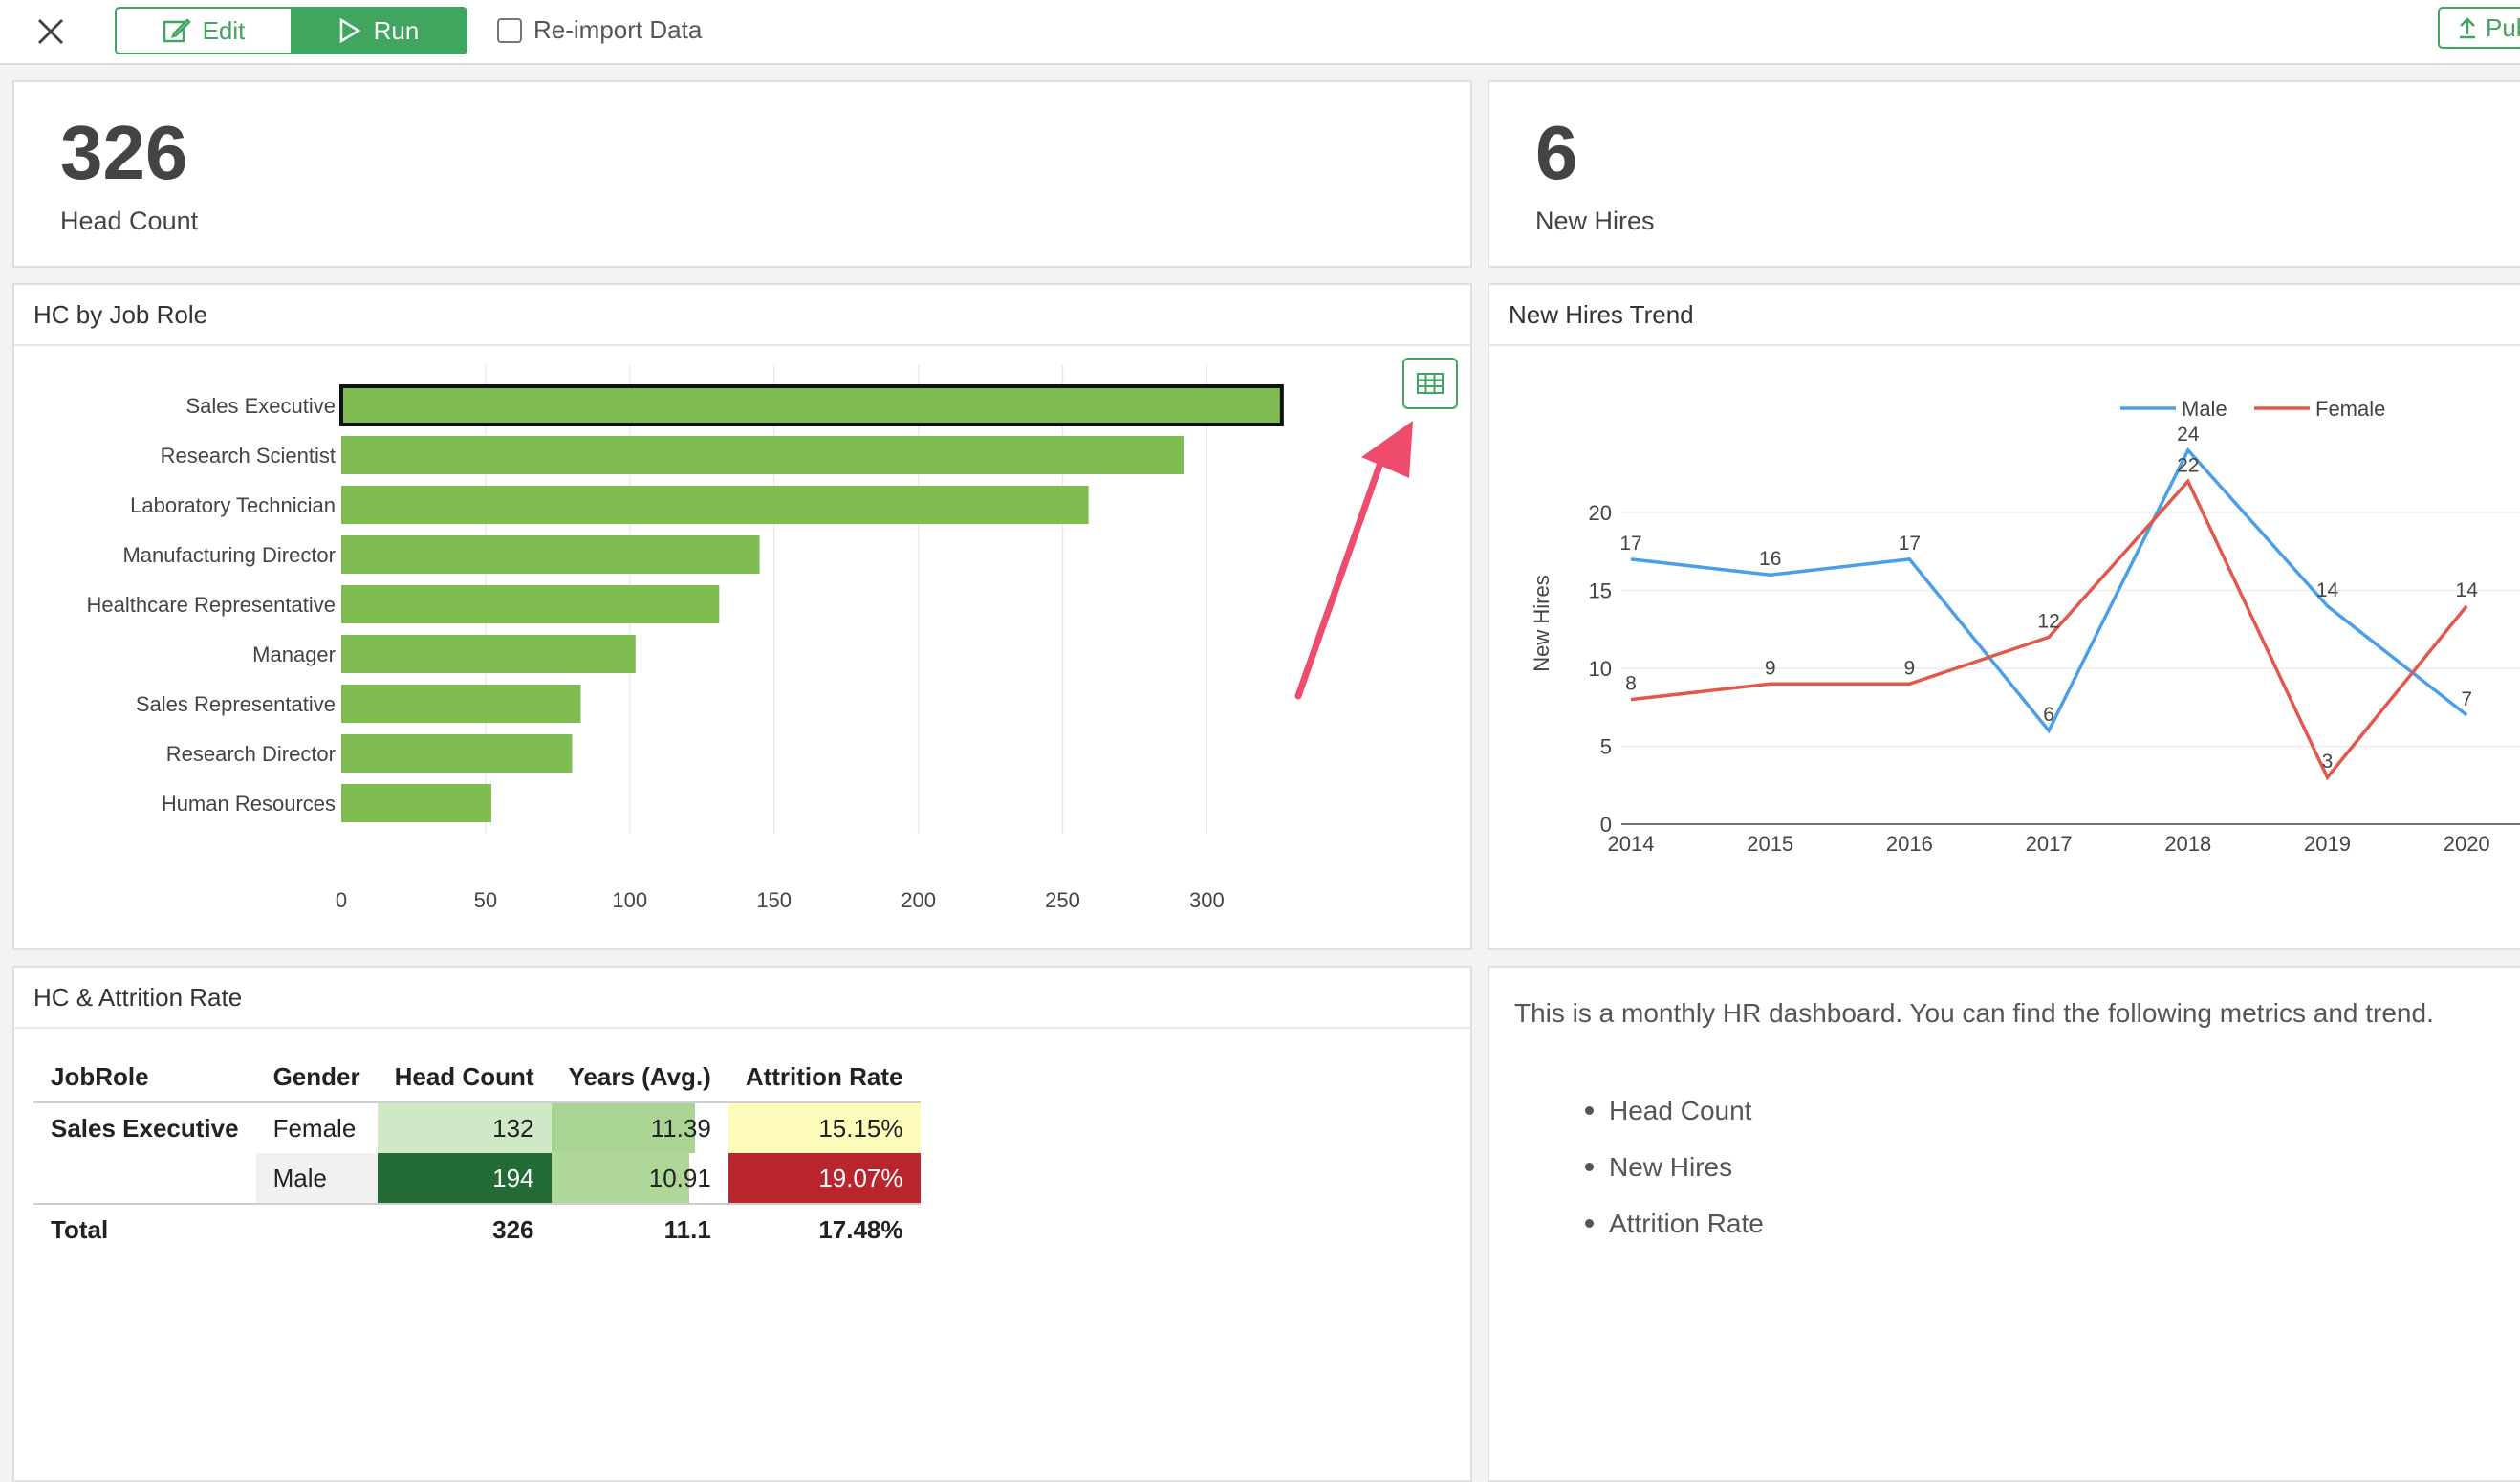  Describe the element at coordinates (260, 406) in the screenshot. I see `y-tick-label: Sales Executive` at that location.